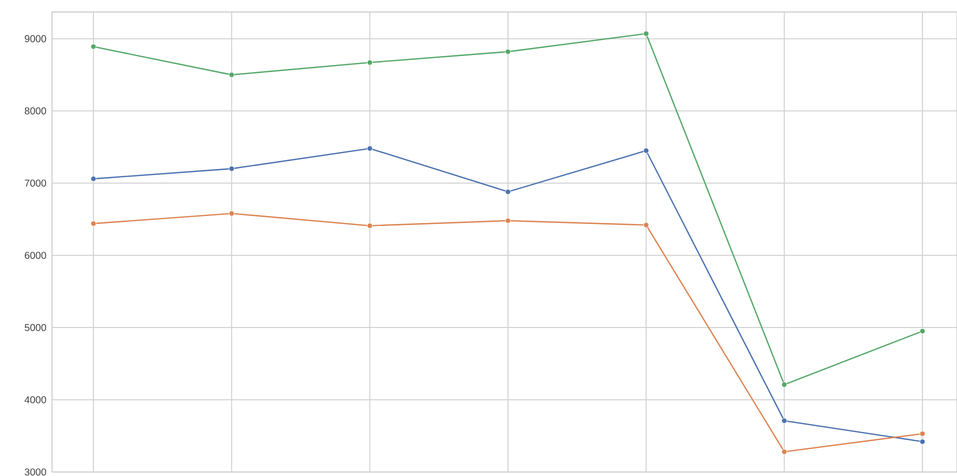  Describe the element at coordinates (35, 400) in the screenshot. I see `y-tick-label: 4000` at that location.